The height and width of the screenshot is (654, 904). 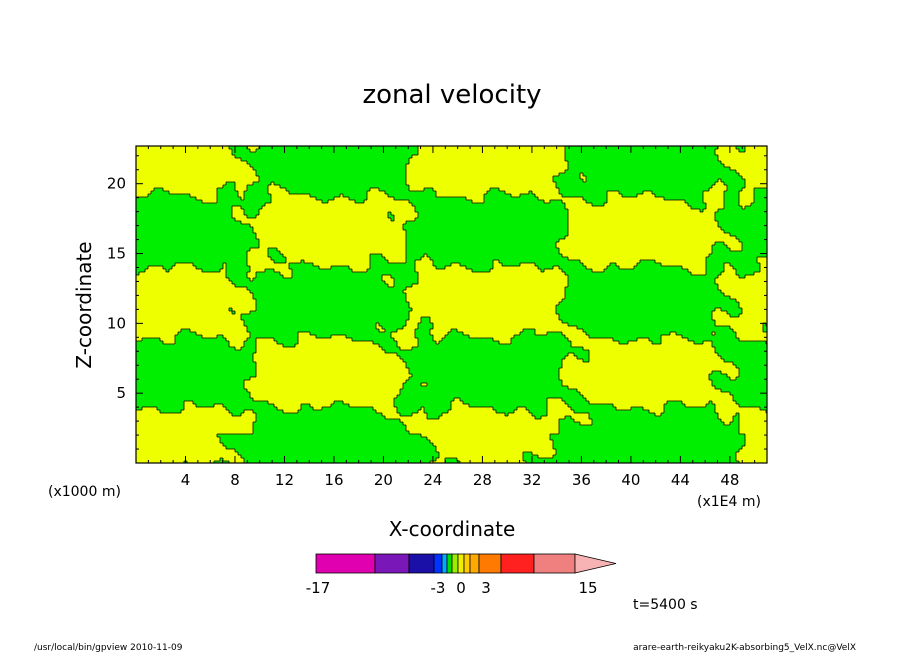 What do you see at coordinates (432, 480) in the screenshot?
I see `x-tick-label: 24` at bounding box center [432, 480].